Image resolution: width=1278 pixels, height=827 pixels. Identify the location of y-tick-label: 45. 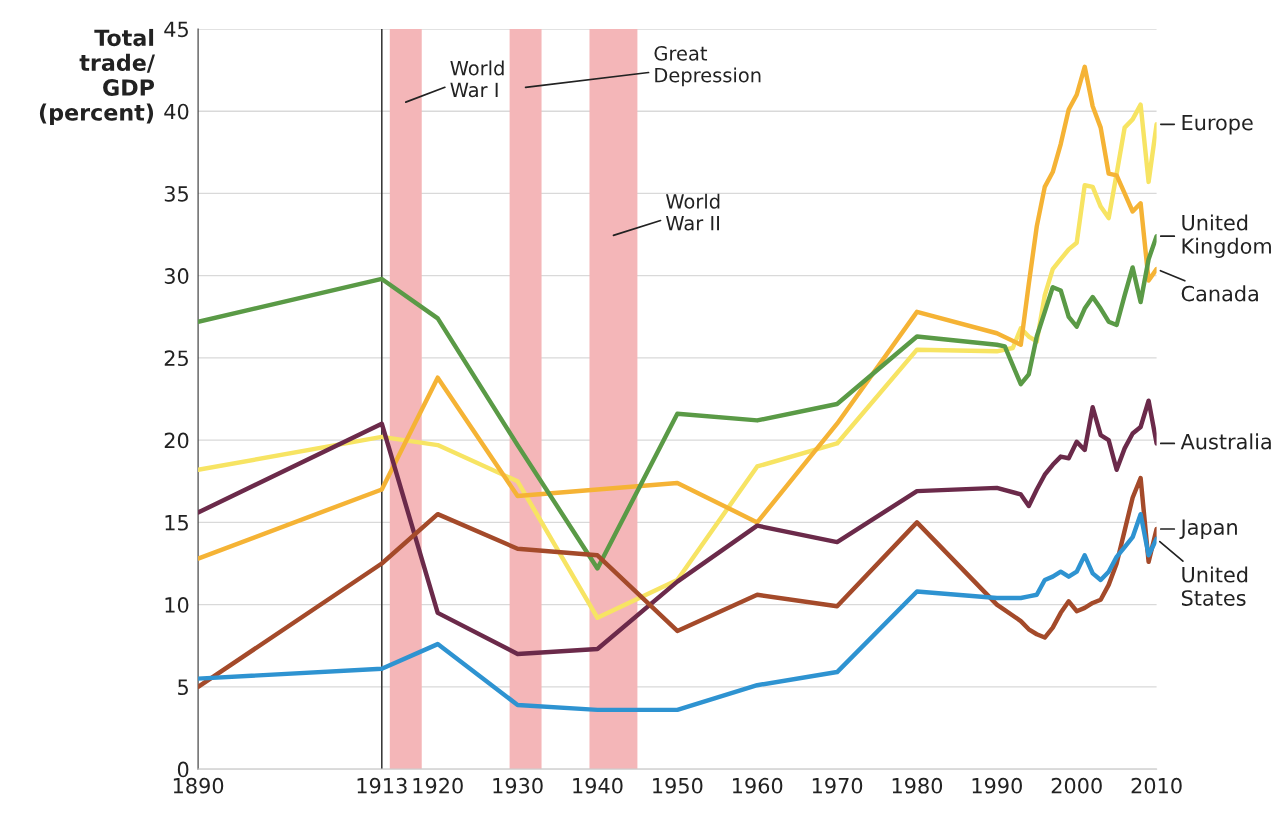
(176, 29).